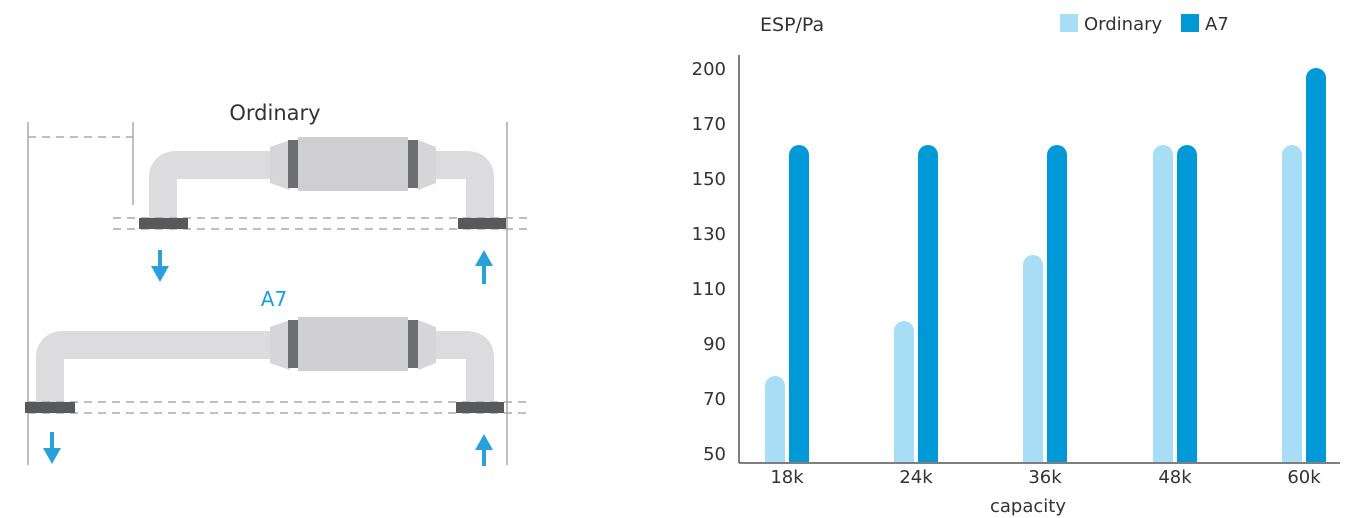 The height and width of the screenshot is (518, 1358). Describe the element at coordinates (714, 454) in the screenshot. I see `y-tick-label: 50` at that location.